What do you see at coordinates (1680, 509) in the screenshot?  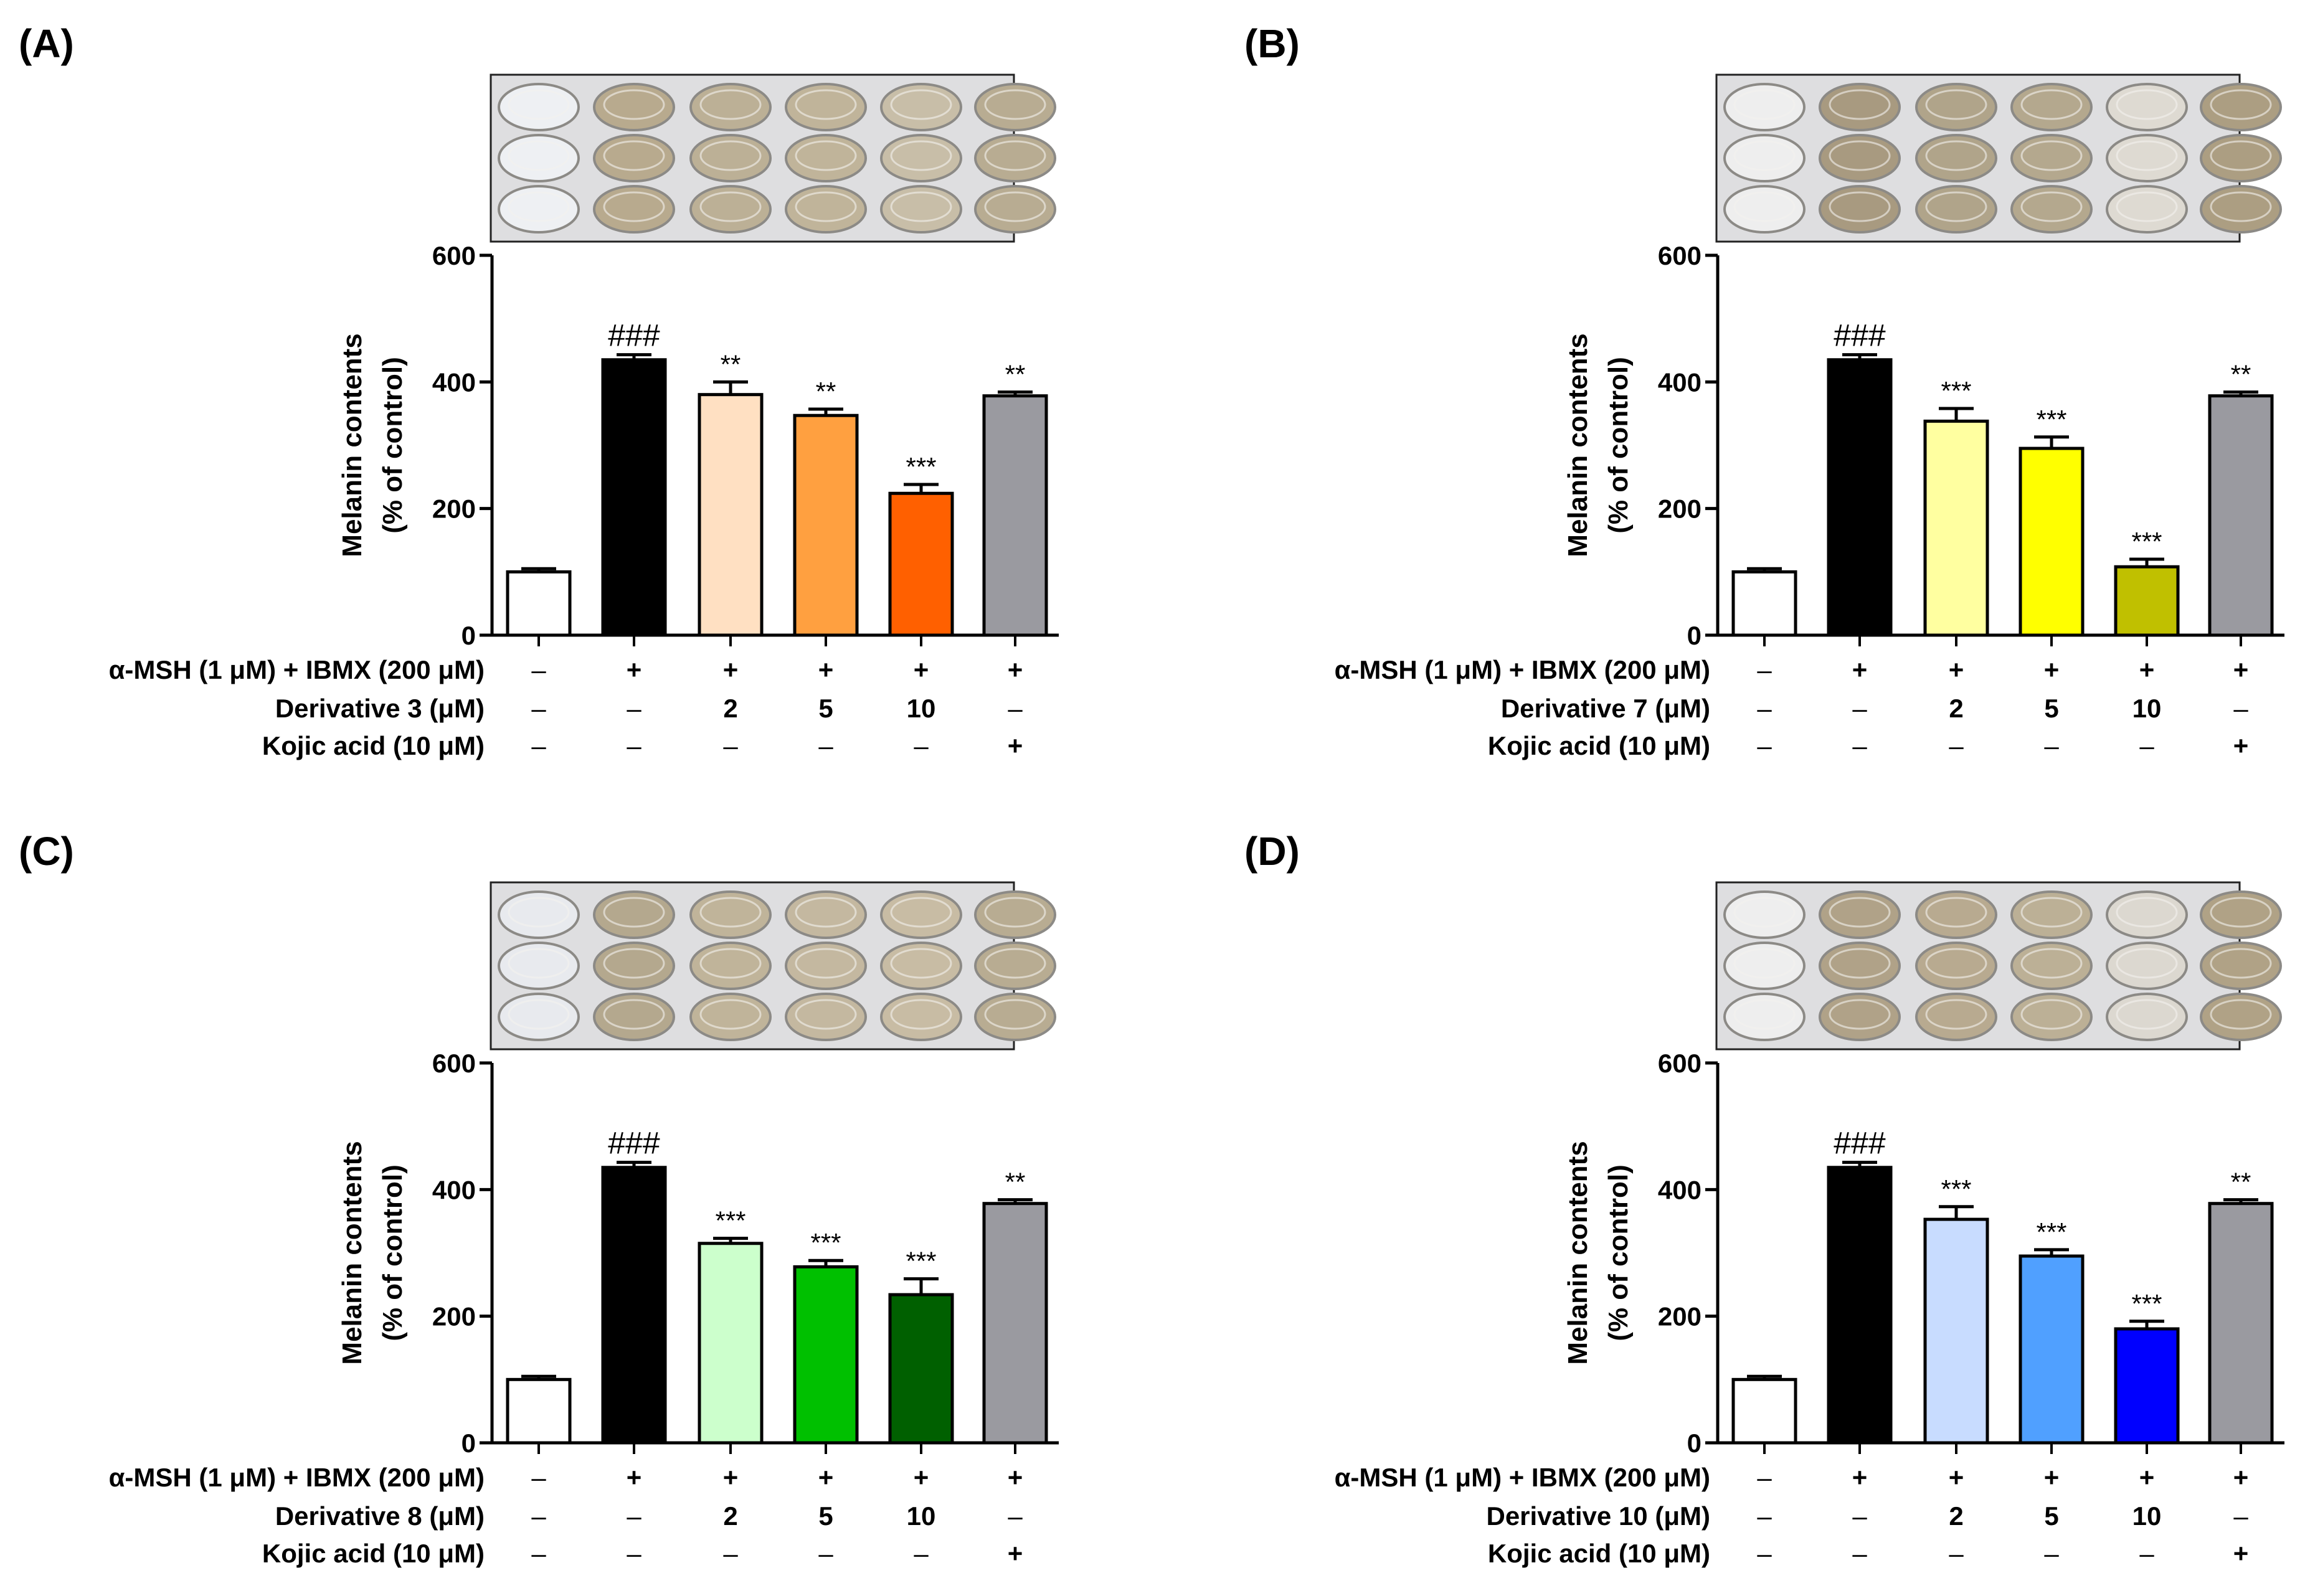 I see `y-tick-label: 200` at bounding box center [1680, 509].